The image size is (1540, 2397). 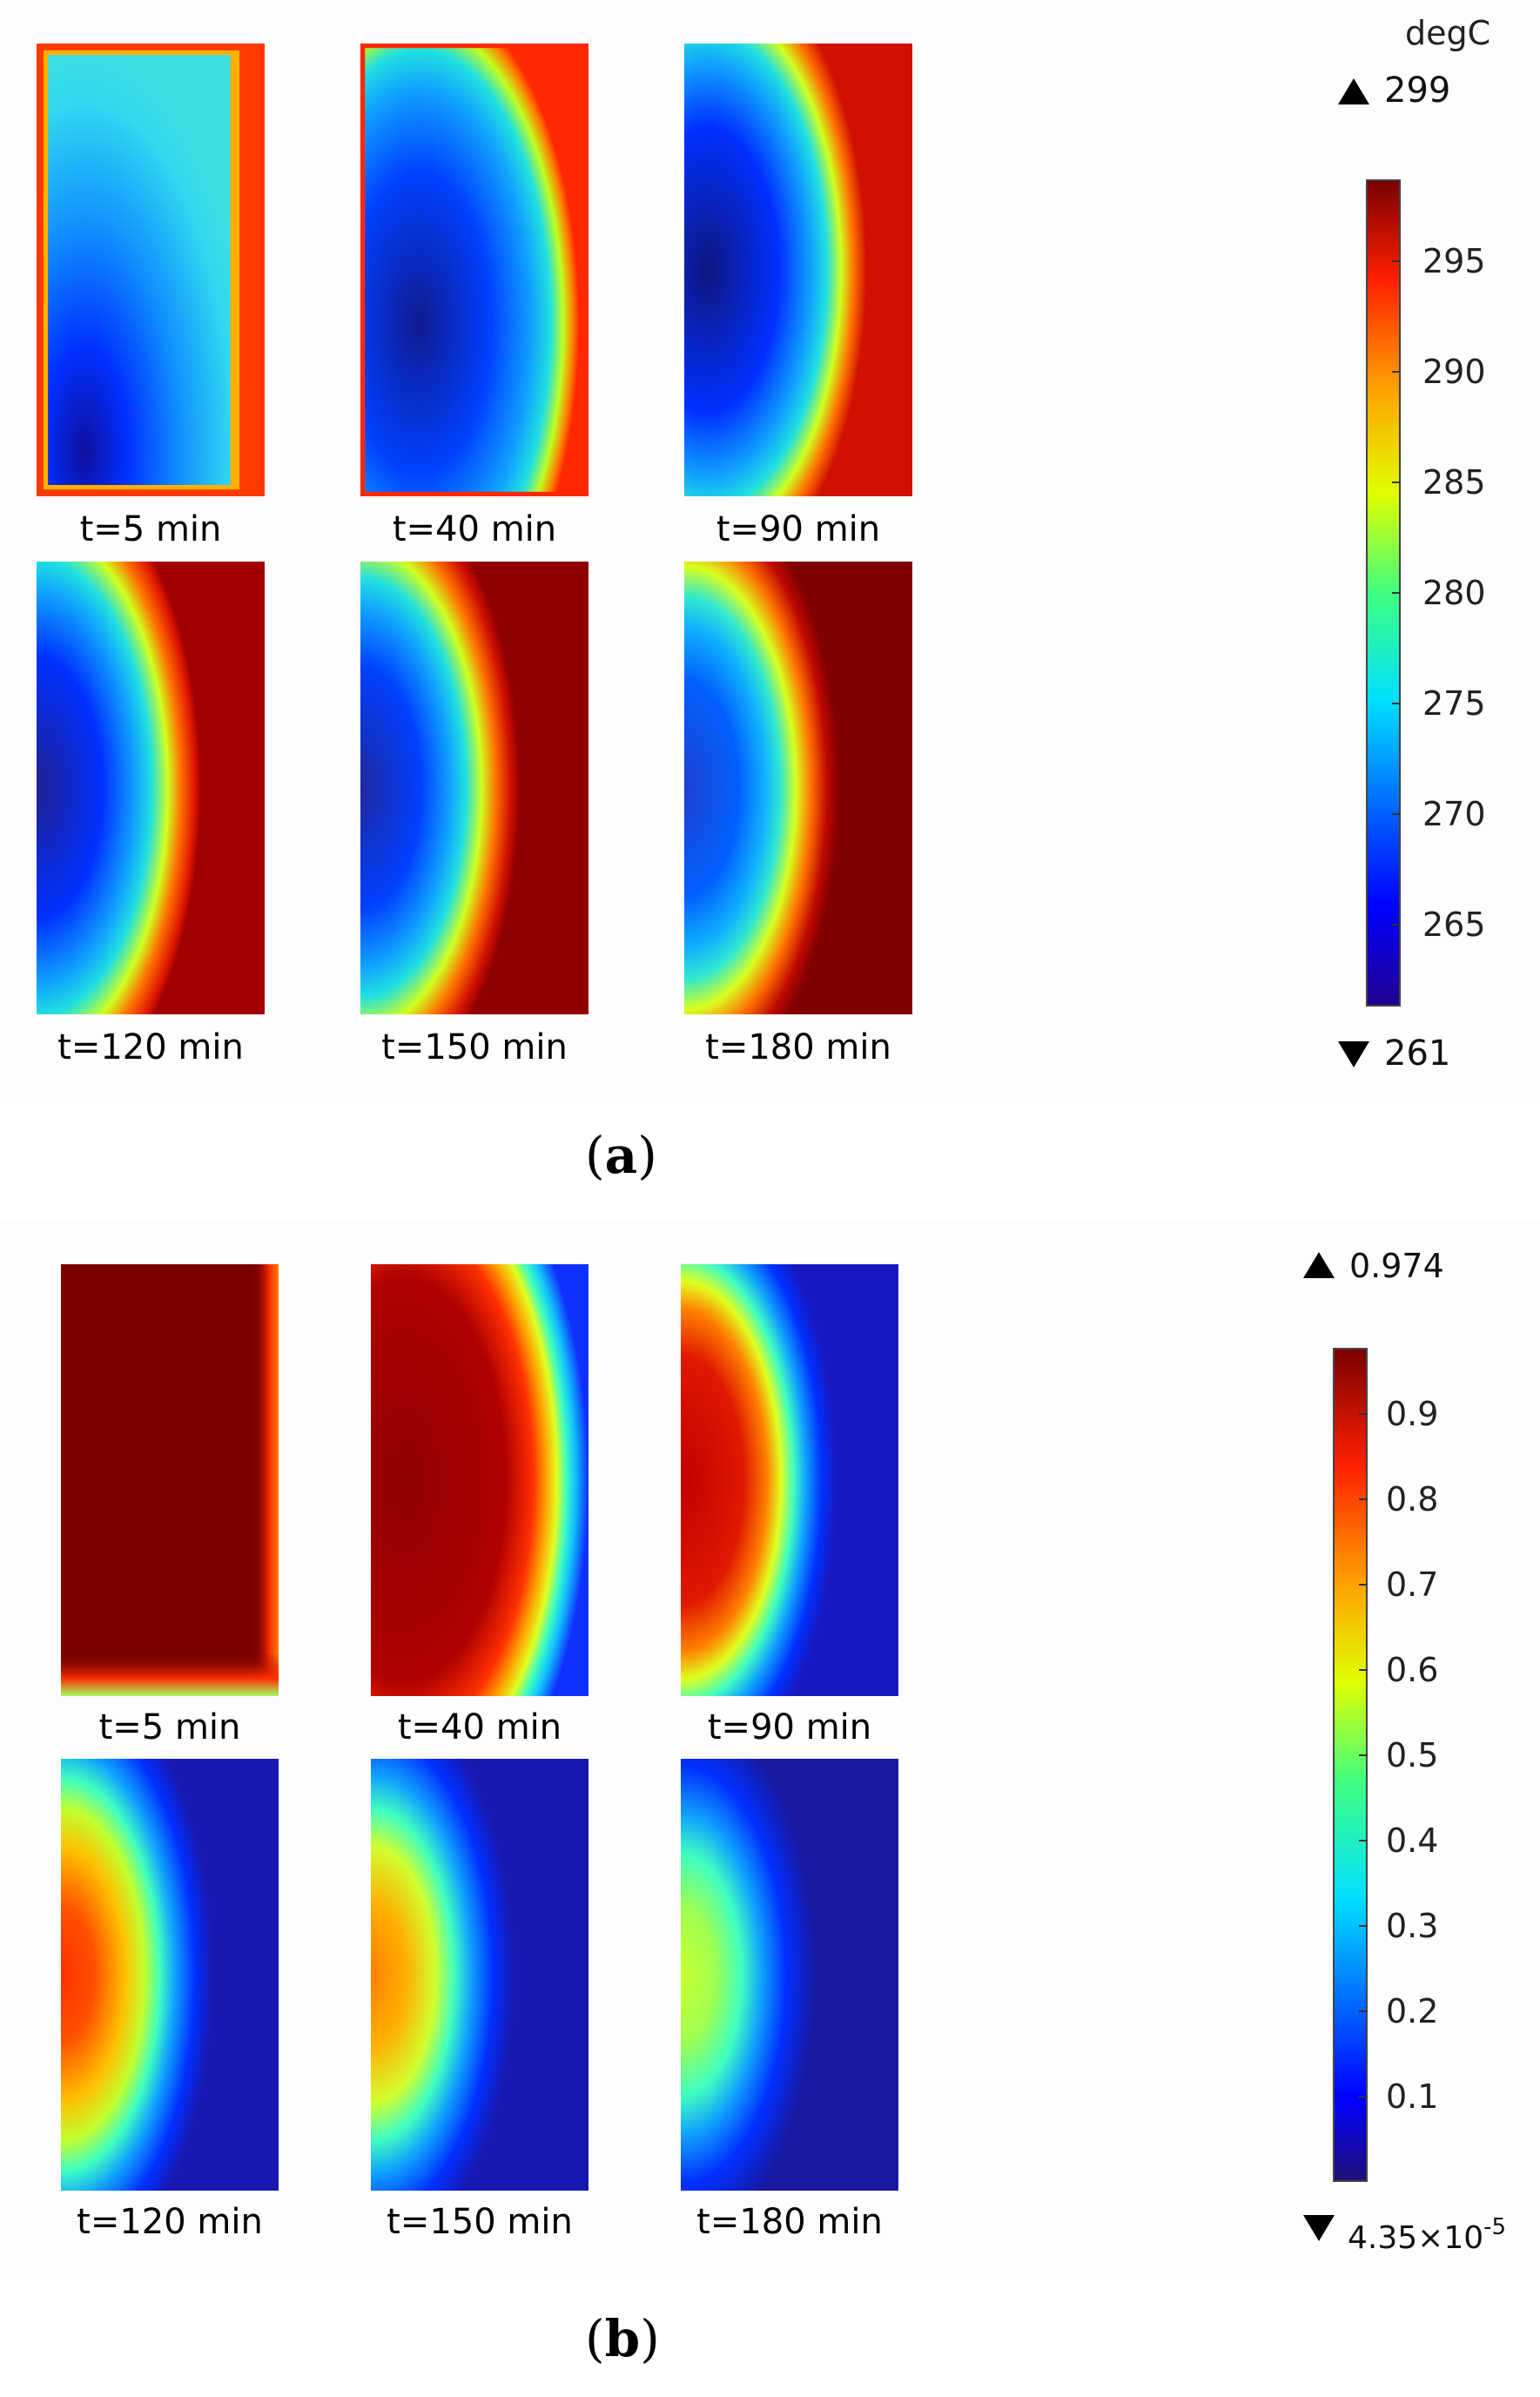 I want to click on caption-b: (b), so click(x=623, y=2338).